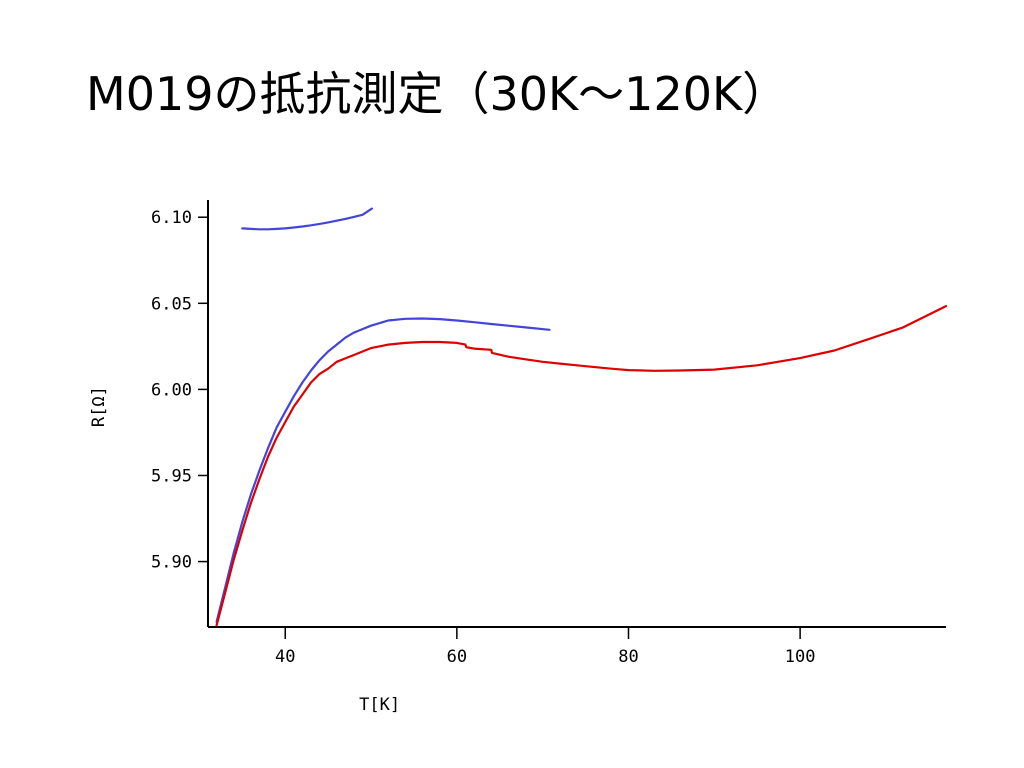 Image resolution: width=1024 pixels, height=768 pixels. I want to click on y-tick-label: 5.90, so click(171, 563).